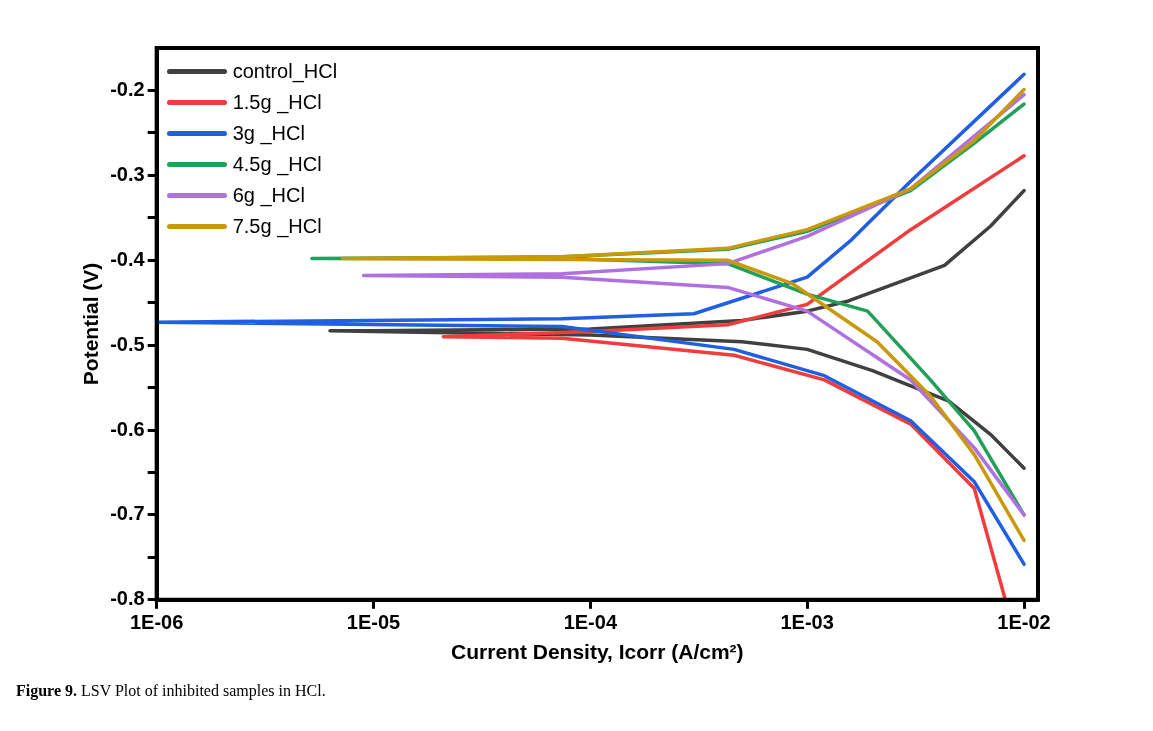  What do you see at coordinates (268, 133) in the screenshot?
I see `legend-label: 3g _HCl` at bounding box center [268, 133].